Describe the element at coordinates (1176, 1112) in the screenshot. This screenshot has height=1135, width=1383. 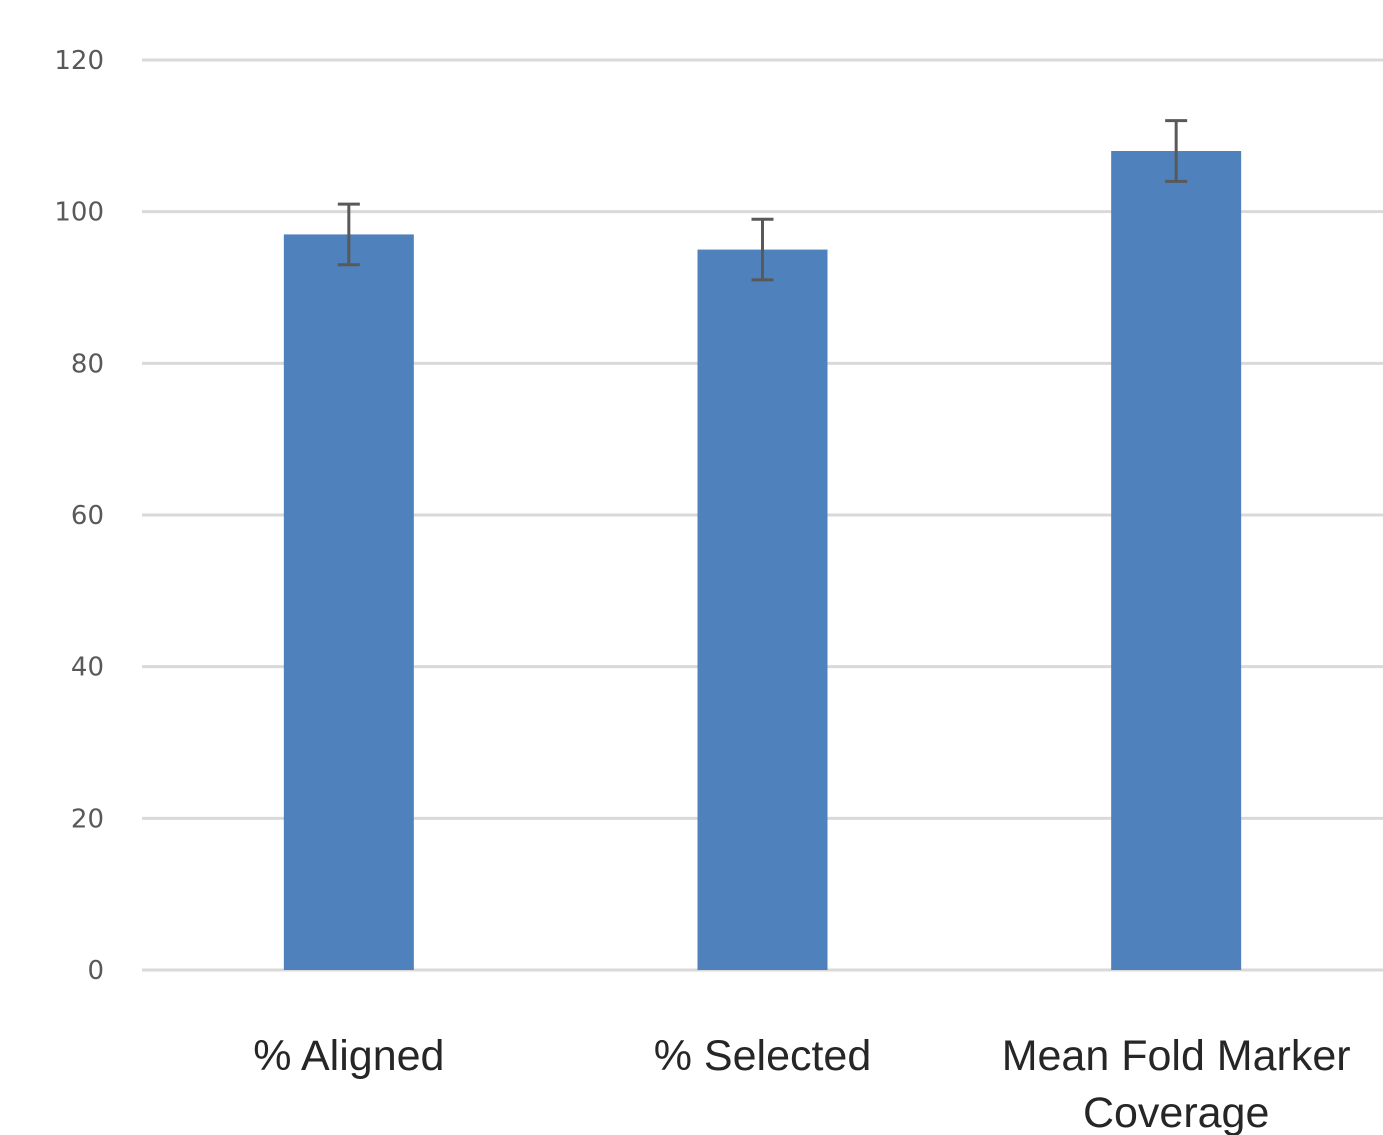
I see `x-category-label: Coverage` at that location.